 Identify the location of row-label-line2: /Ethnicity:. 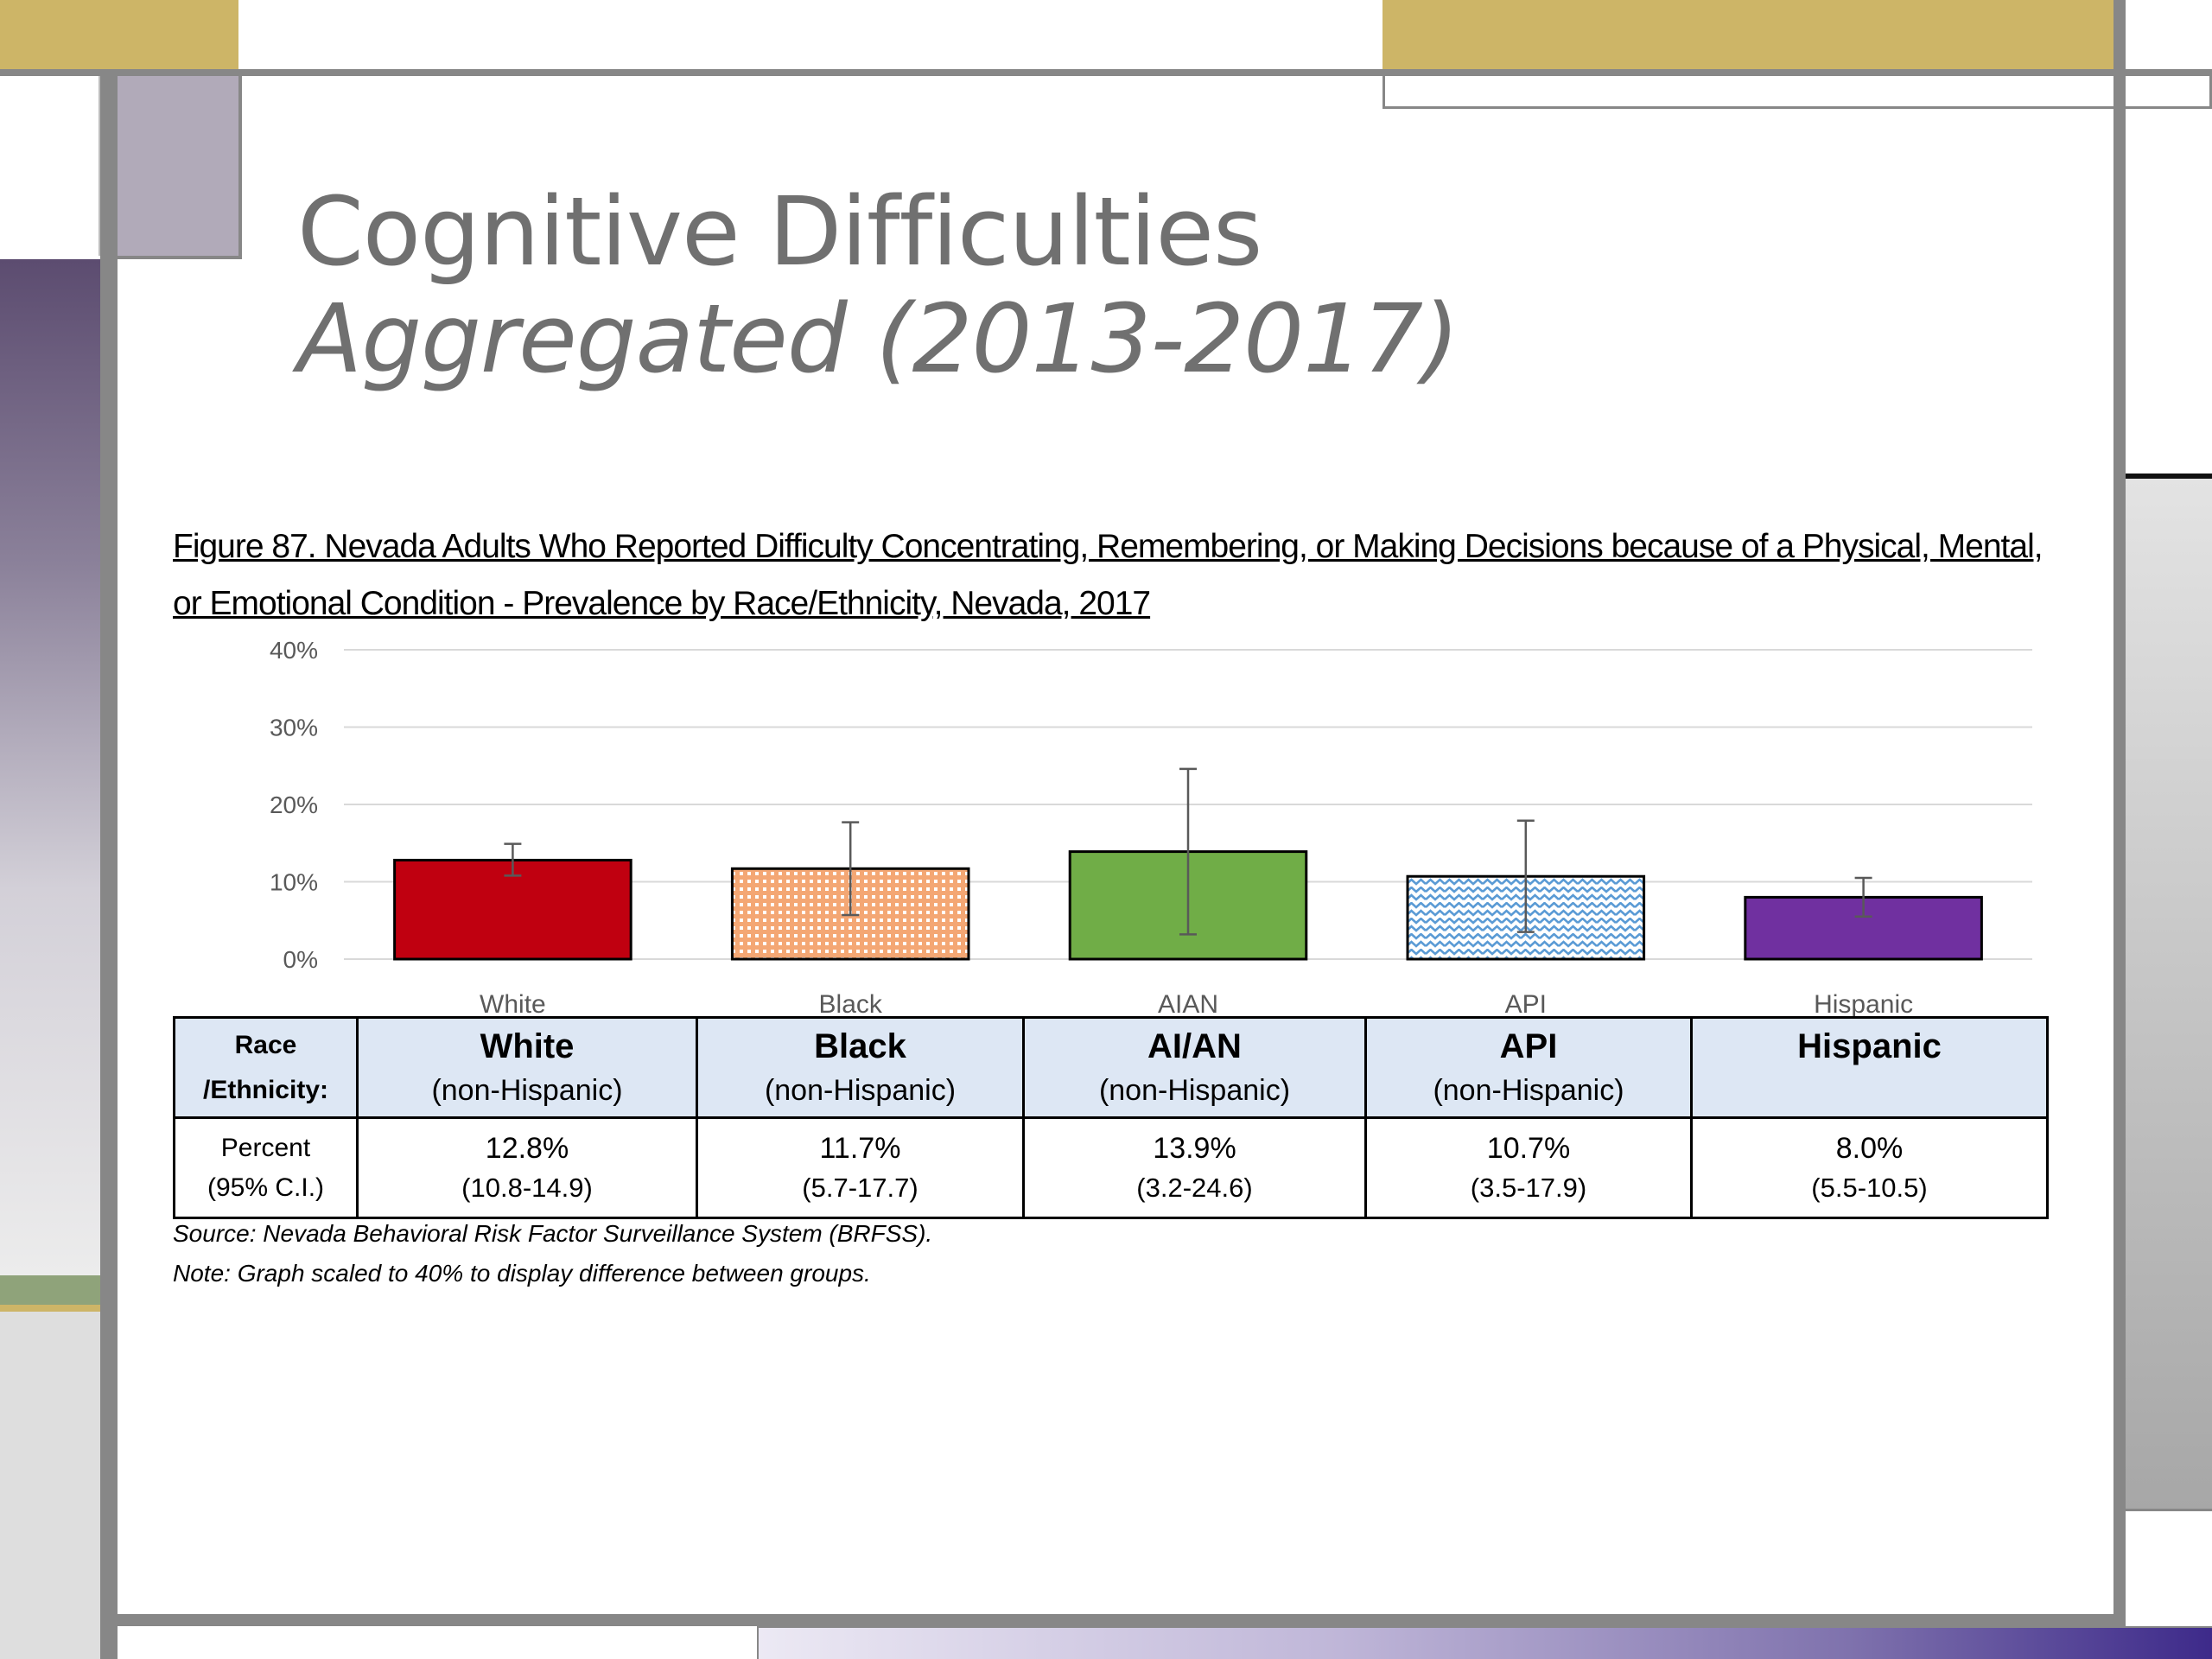
(265, 1089).